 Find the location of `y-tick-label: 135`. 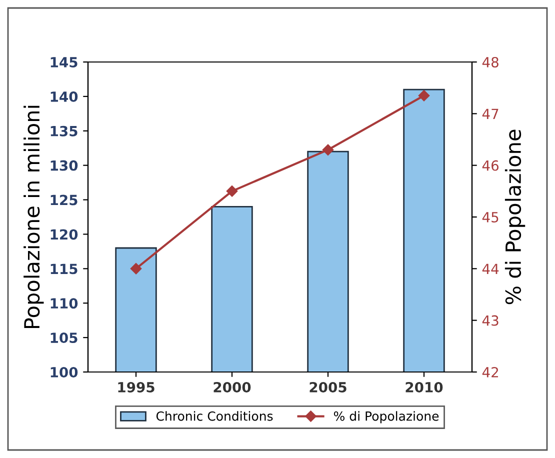

y-tick-label: 135 is located at coordinates (64, 131).